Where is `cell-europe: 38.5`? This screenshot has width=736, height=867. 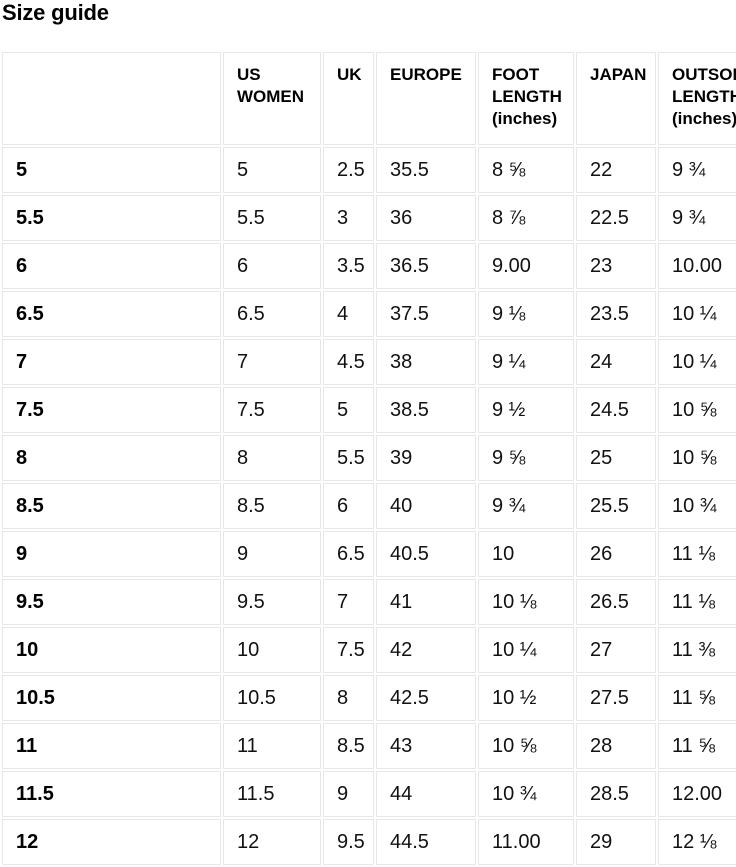 cell-europe: 38.5 is located at coordinates (426, 410).